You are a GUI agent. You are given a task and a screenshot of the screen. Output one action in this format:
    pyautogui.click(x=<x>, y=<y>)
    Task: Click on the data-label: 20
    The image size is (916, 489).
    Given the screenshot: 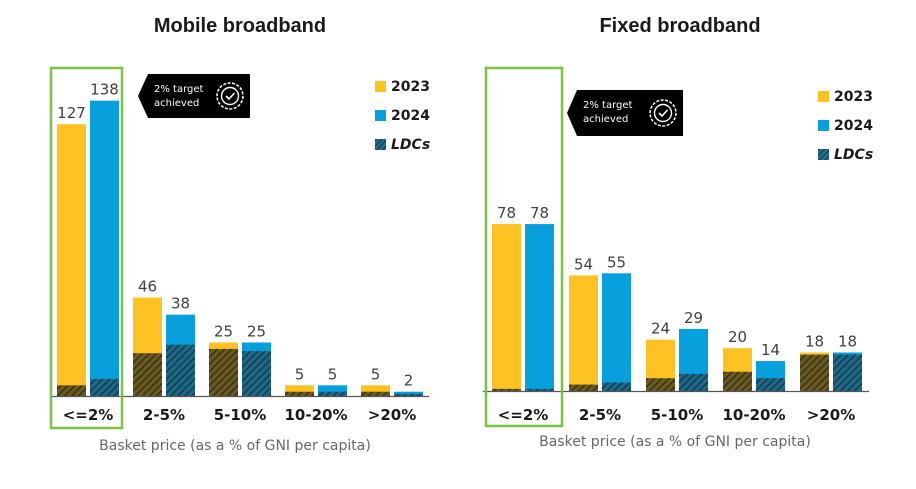 What is the action you would take?
    pyautogui.click(x=737, y=337)
    